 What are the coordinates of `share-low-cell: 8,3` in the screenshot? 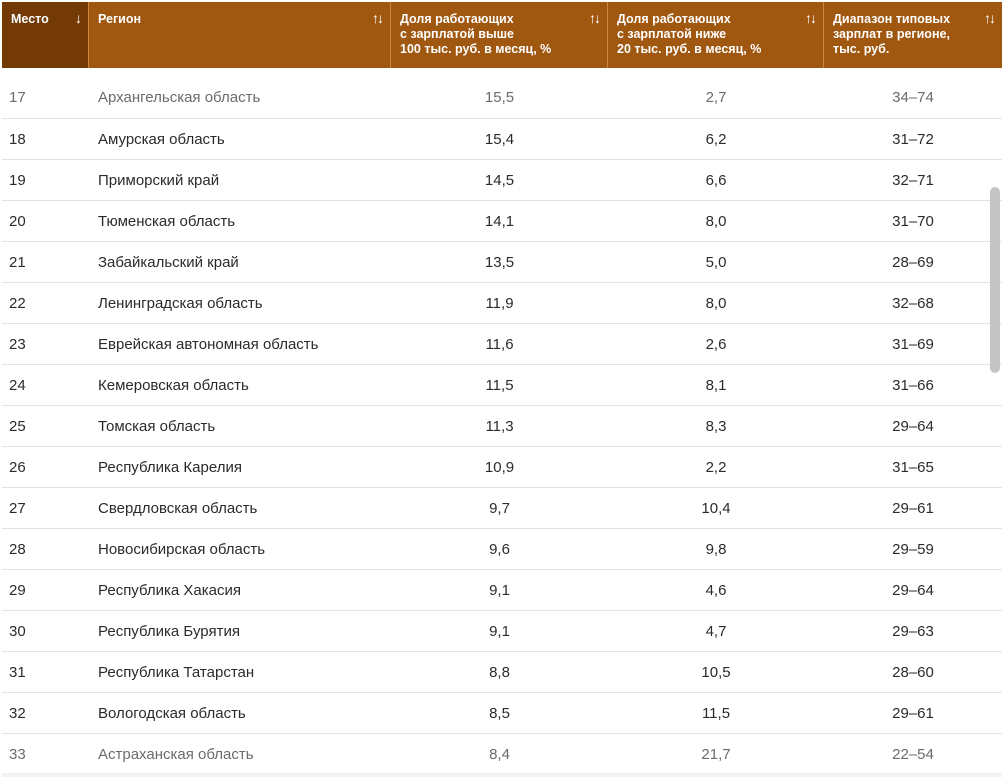 It's located at (716, 426).